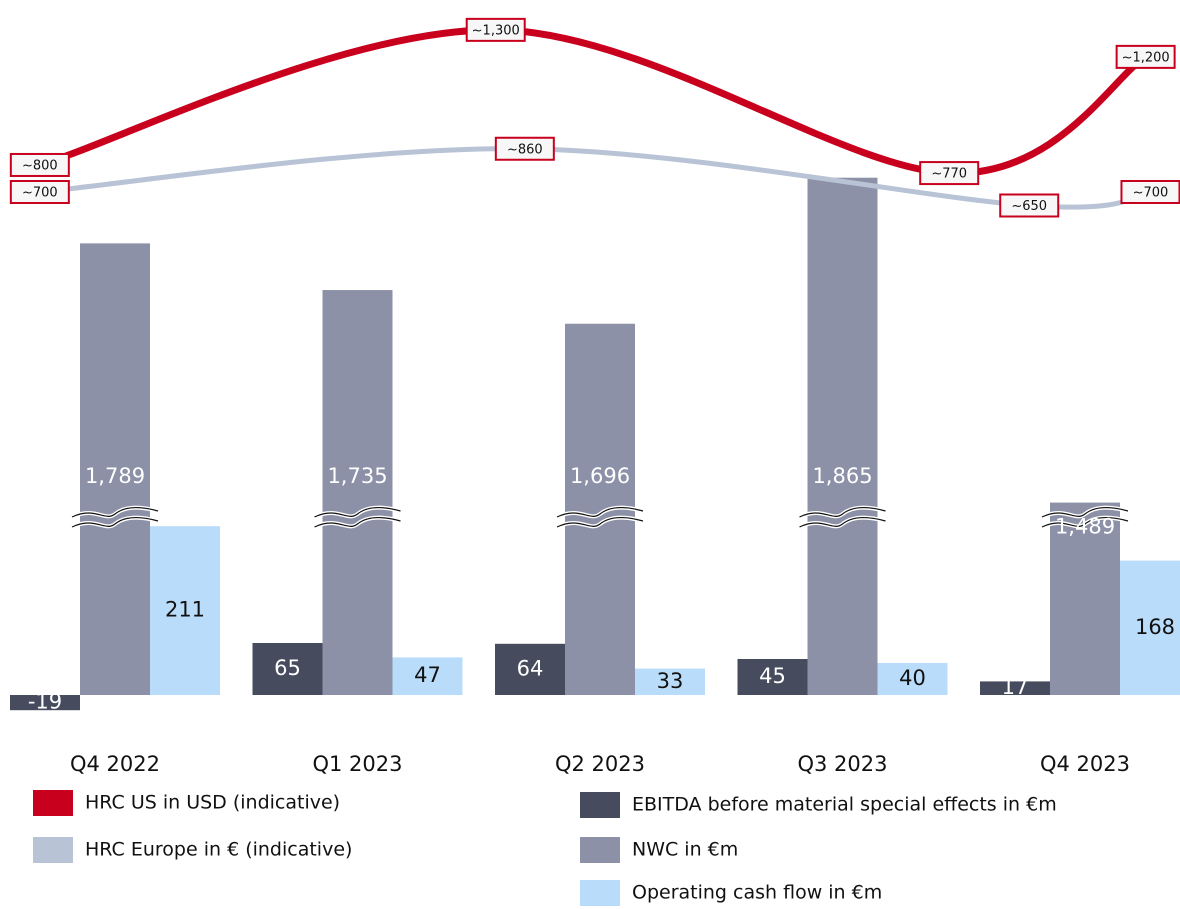 The height and width of the screenshot is (909, 1180). I want to click on data-label: ~800, so click(40, 165).